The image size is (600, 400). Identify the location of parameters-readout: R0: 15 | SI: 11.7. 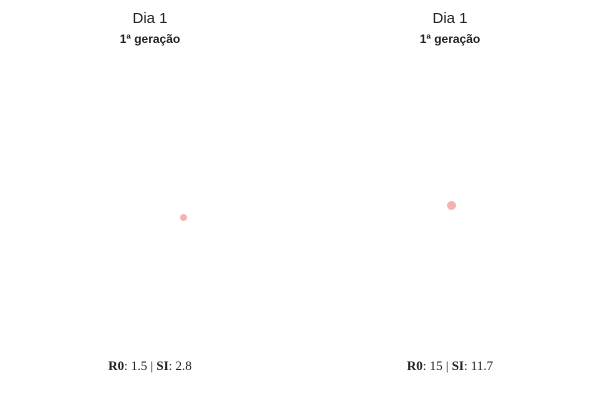
(450, 366).